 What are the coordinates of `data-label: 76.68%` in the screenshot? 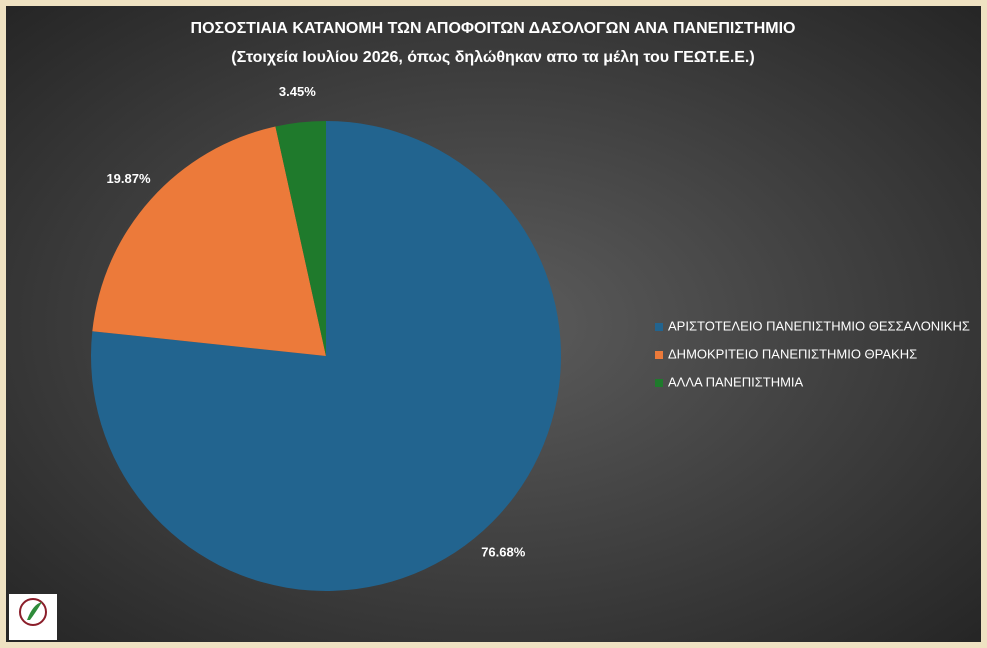 It's located at (503, 551).